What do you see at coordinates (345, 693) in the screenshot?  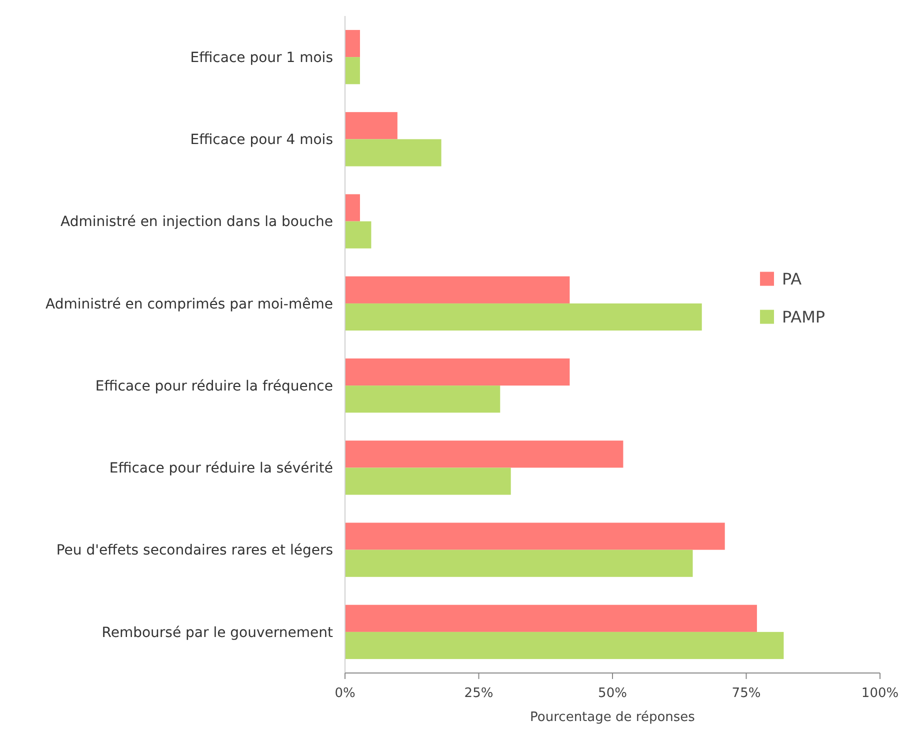 I see `x-tick-label: 0%` at bounding box center [345, 693].